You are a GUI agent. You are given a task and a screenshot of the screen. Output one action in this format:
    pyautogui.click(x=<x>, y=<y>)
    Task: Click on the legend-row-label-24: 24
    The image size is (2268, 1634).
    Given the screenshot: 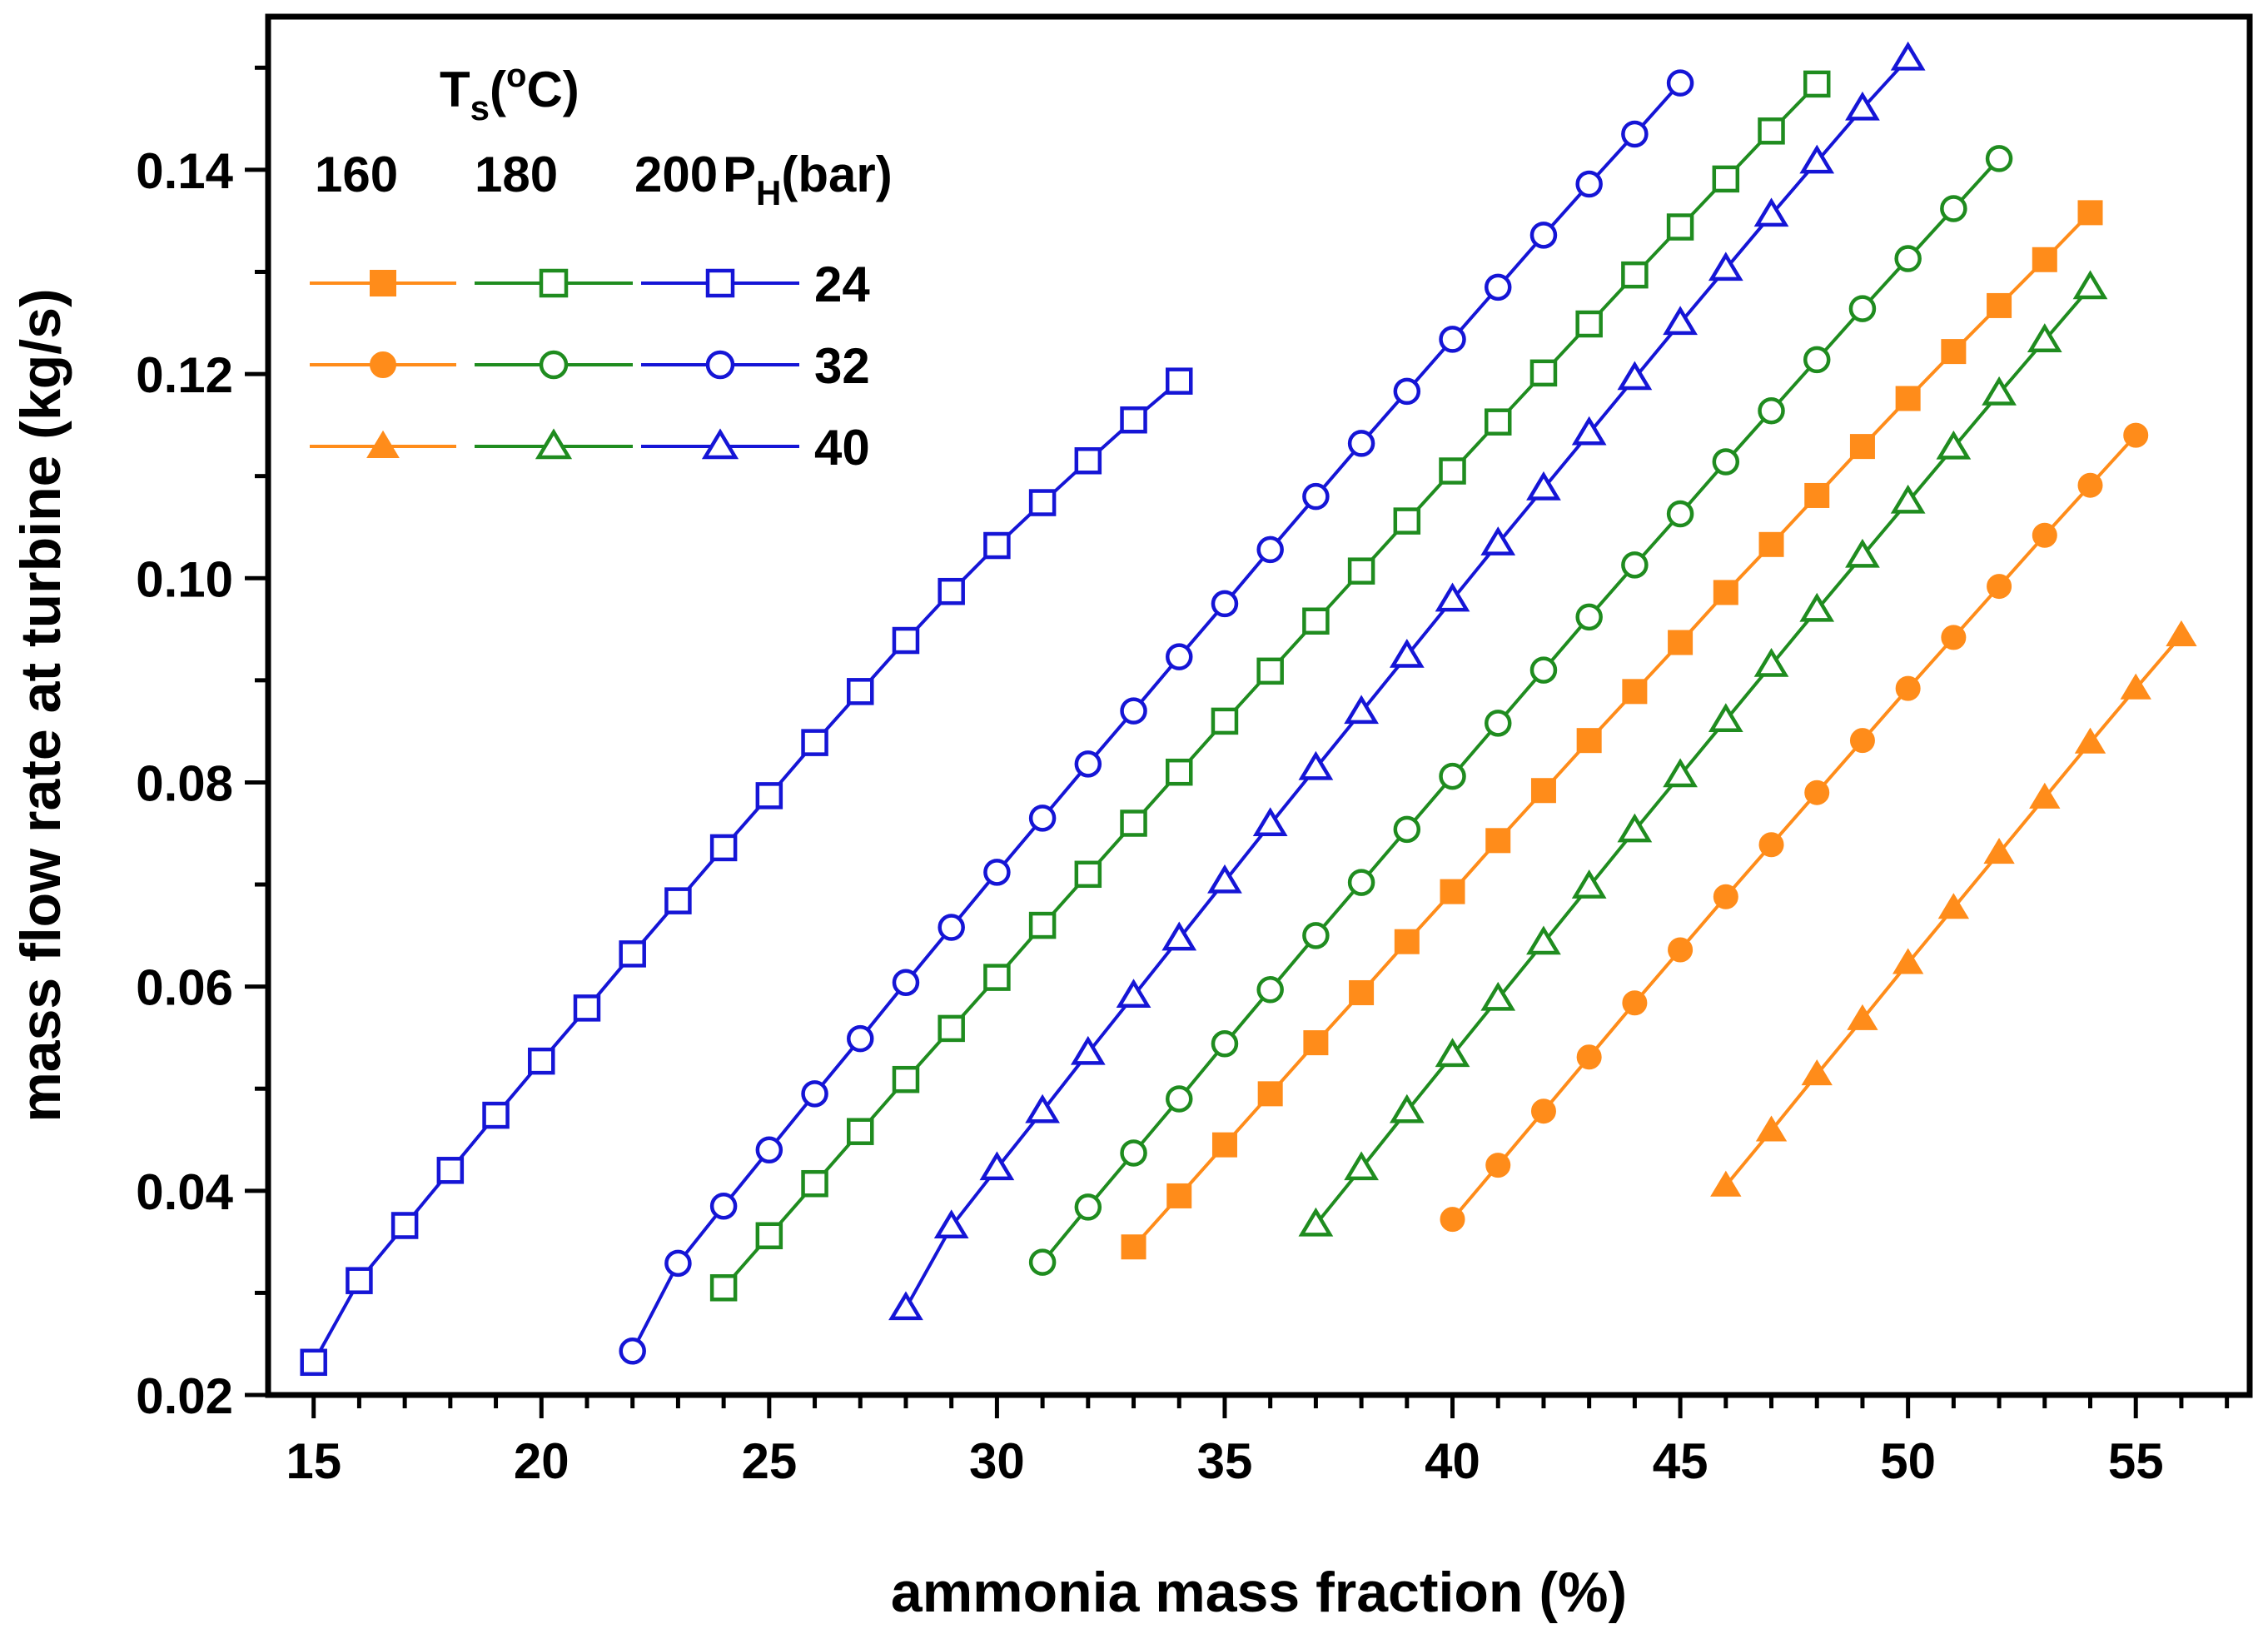 What is the action you would take?
    pyautogui.click(x=842, y=284)
    